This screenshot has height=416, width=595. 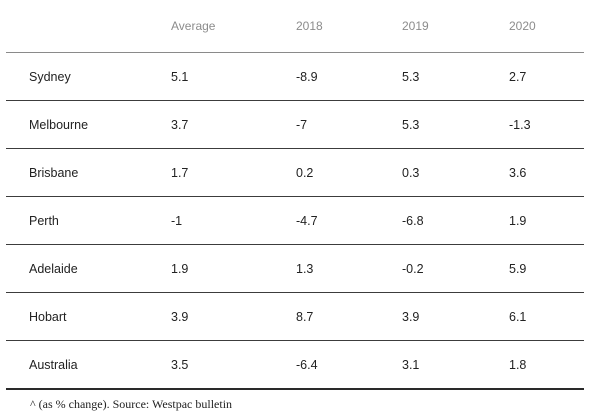 What do you see at coordinates (177, 220) in the screenshot?
I see `cell-average: -1` at bounding box center [177, 220].